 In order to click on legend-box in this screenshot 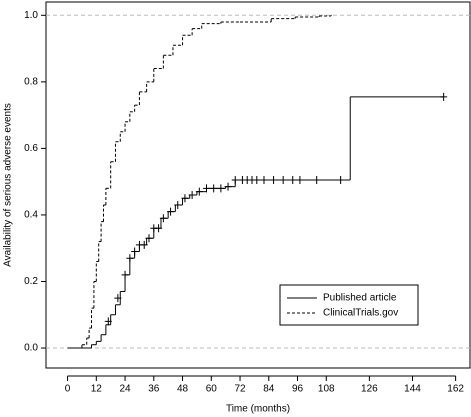, I will do `click(349, 305)`.